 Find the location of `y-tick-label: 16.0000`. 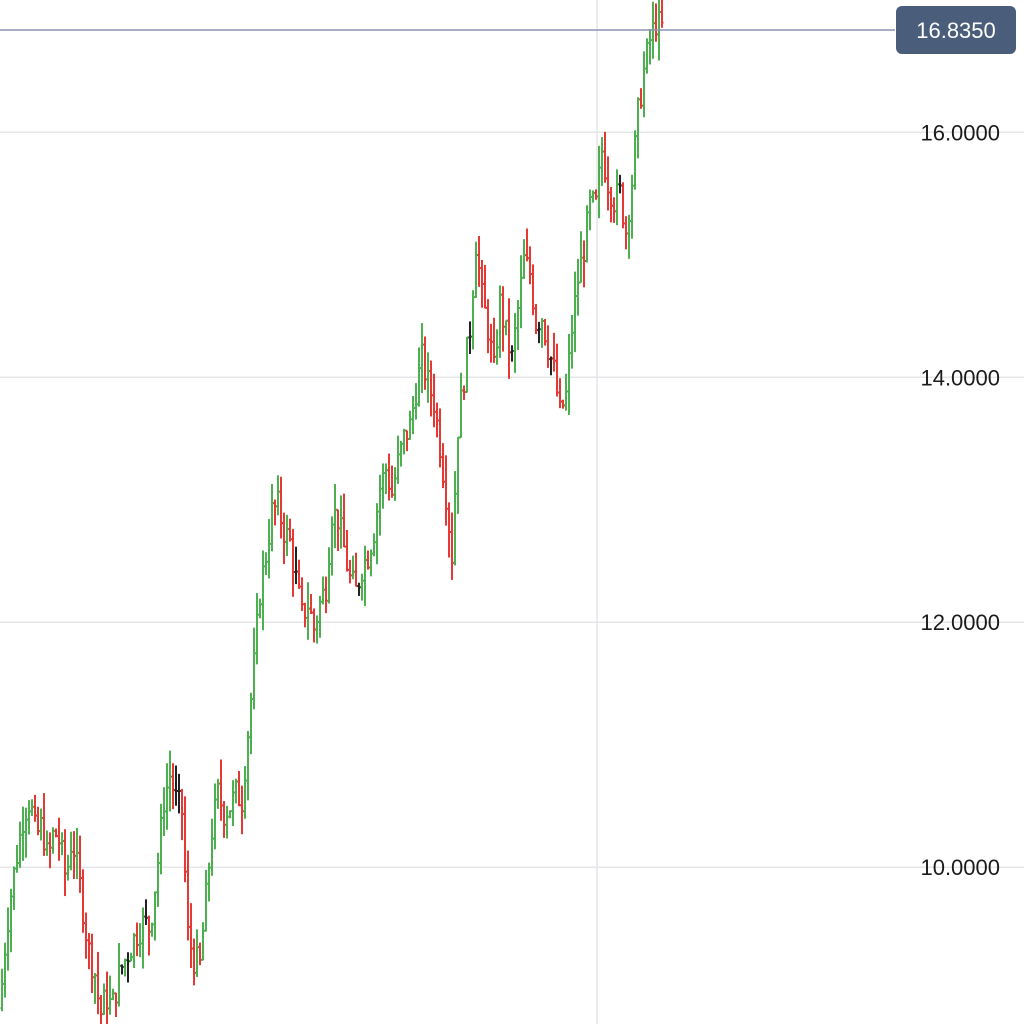

y-tick-label: 16.0000 is located at coordinates (960, 132).